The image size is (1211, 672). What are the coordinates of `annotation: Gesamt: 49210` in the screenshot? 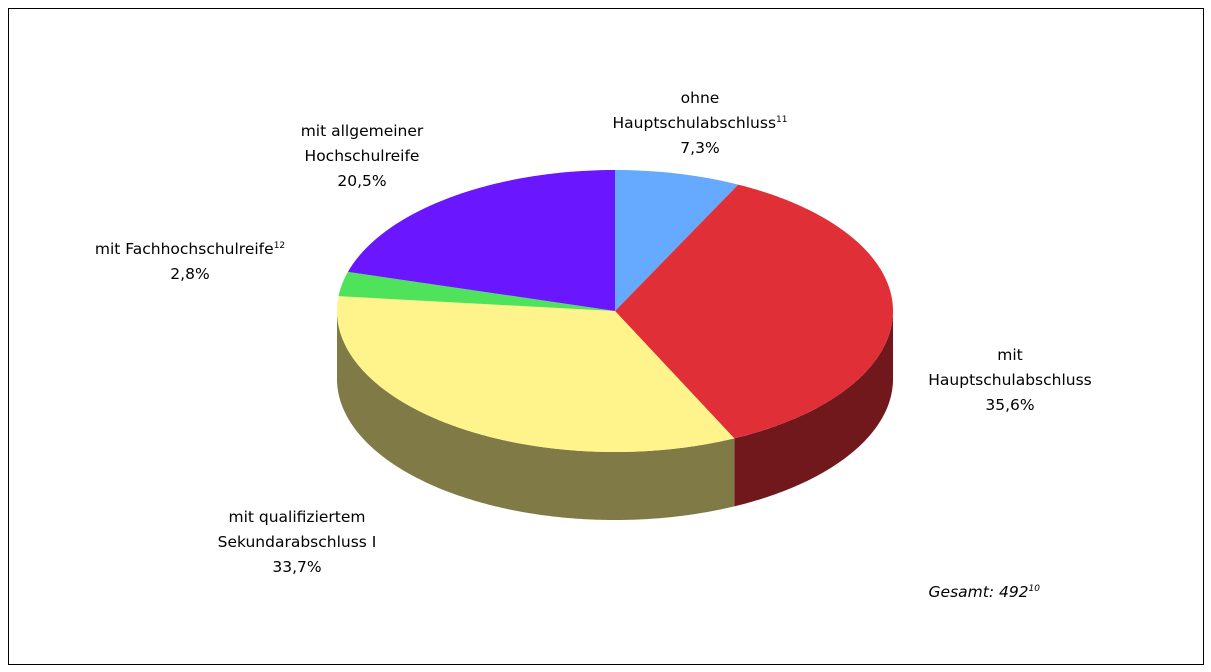 It's located at (950, 592).